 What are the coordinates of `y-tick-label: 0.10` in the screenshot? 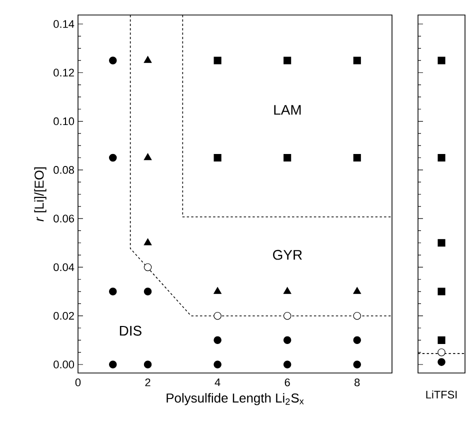 It's located at (64, 121).